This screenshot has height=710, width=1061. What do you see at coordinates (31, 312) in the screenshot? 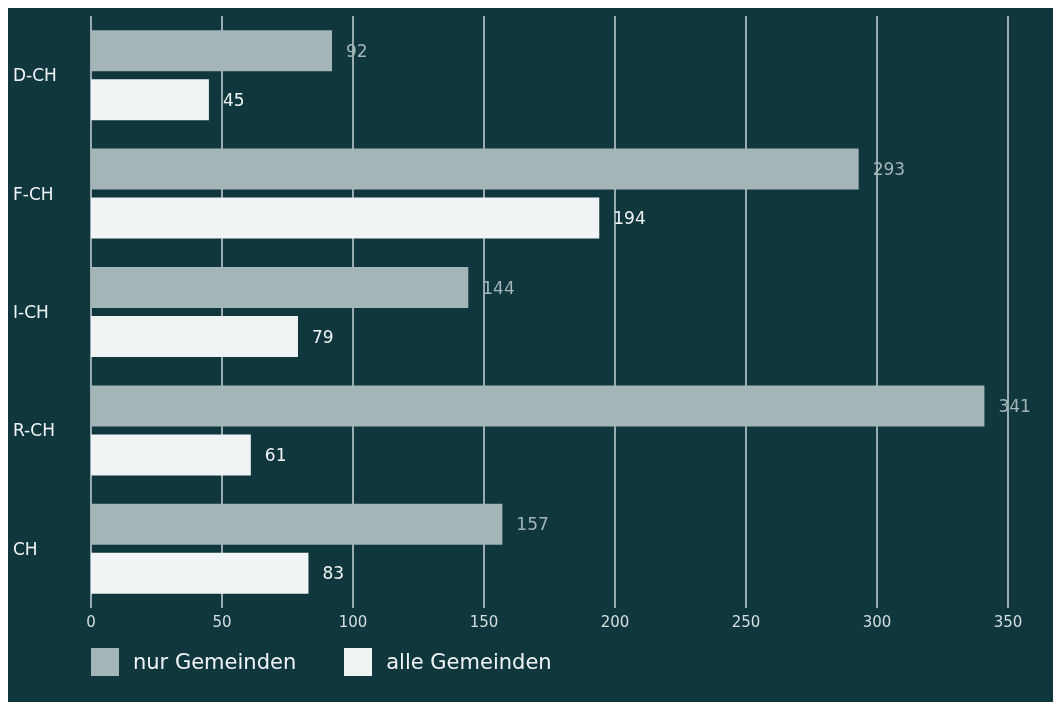
I see `y-tick-label: I-CH` at bounding box center [31, 312].